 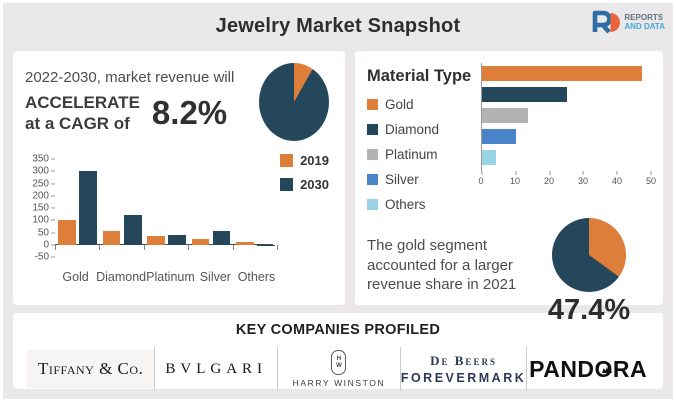 I want to click on cagr-pie-chart, so click(x=294, y=102).